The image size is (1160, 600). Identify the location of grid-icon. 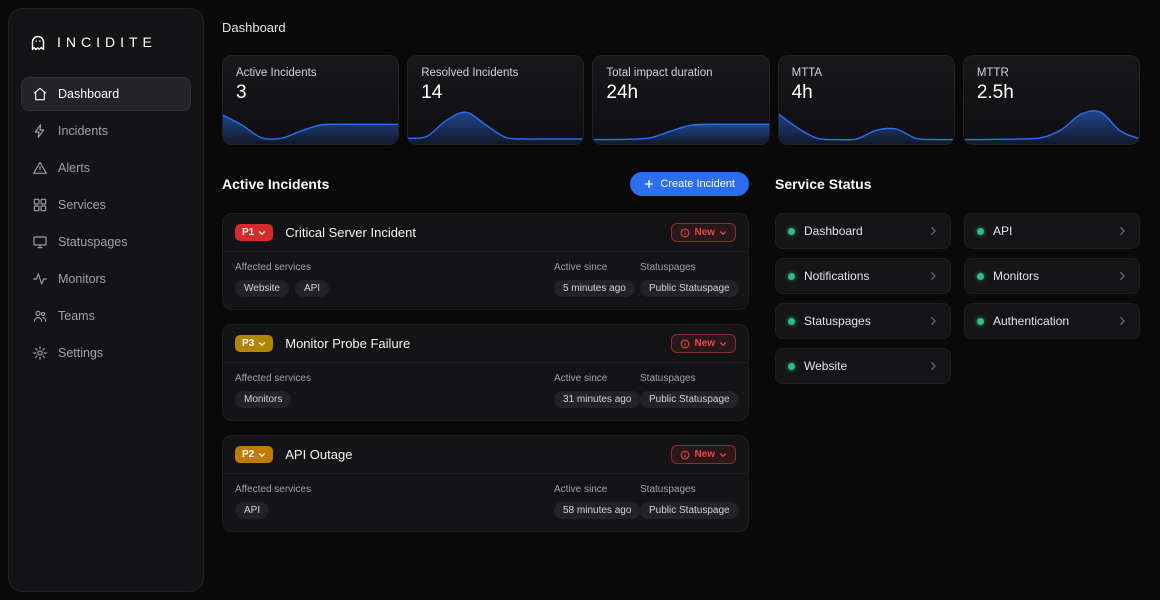
(40, 205).